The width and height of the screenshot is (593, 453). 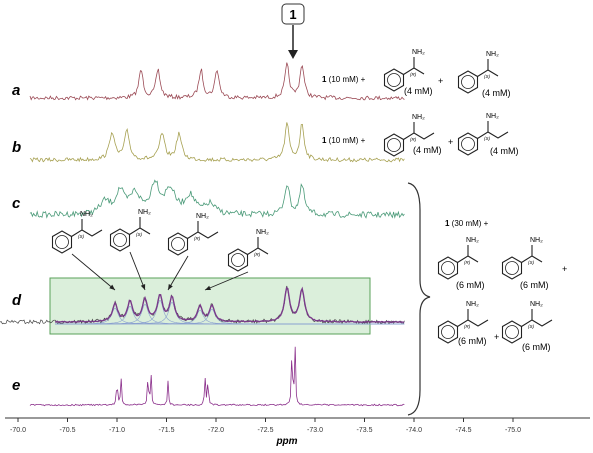 I want to click on marker-arrowhead, so click(x=293, y=54).